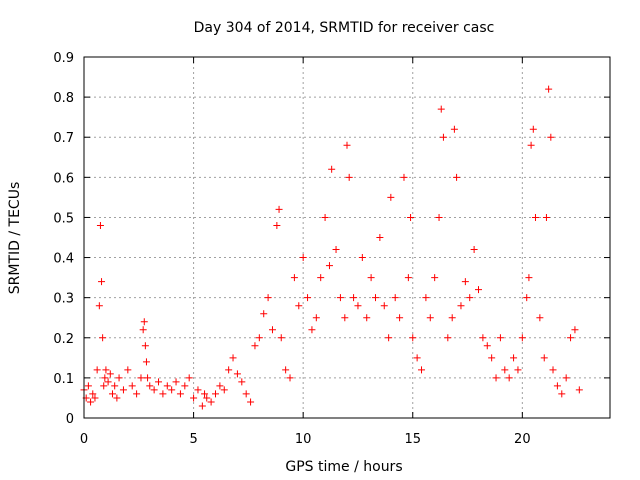 The height and width of the screenshot is (480, 640). What do you see at coordinates (63, 178) in the screenshot?
I see `y-tick-label: 0.6` at bounding box center [63, 178].